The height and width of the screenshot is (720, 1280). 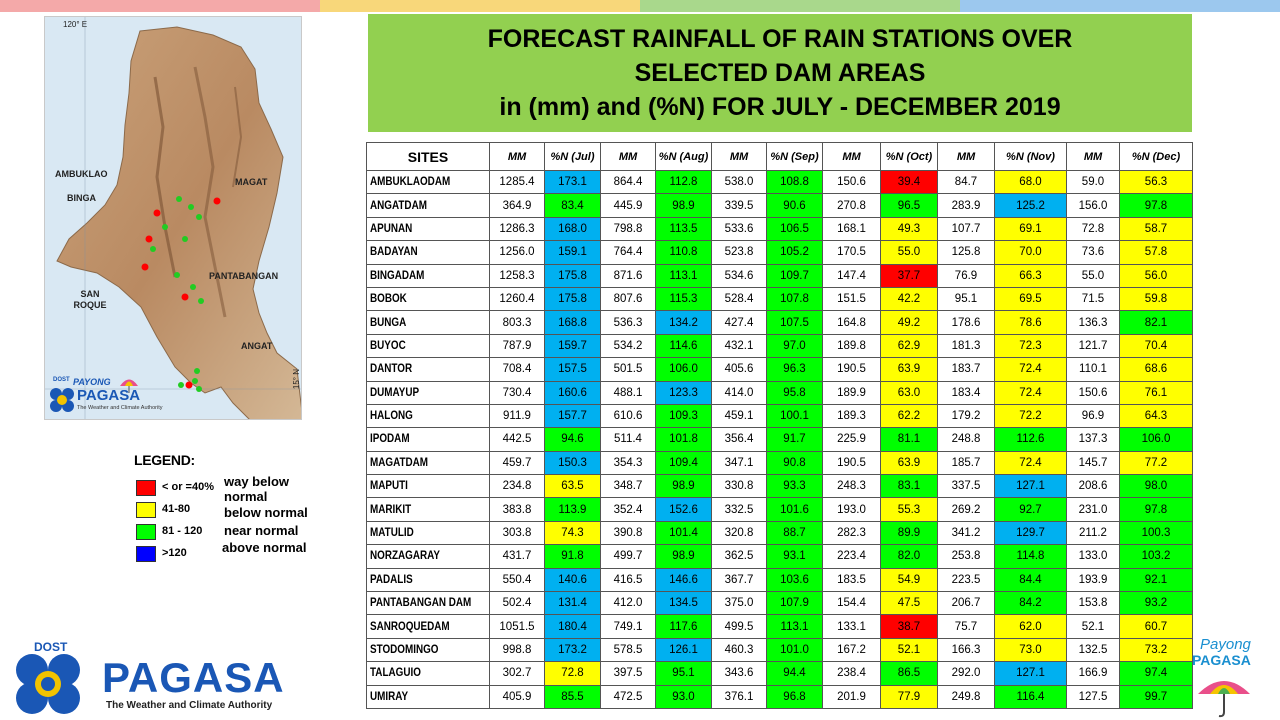 What do you see at coordinates (966, 392) in the screenshot?
I see `rainfall-mm-cell: 183.4` at bounding box center [966, 392].